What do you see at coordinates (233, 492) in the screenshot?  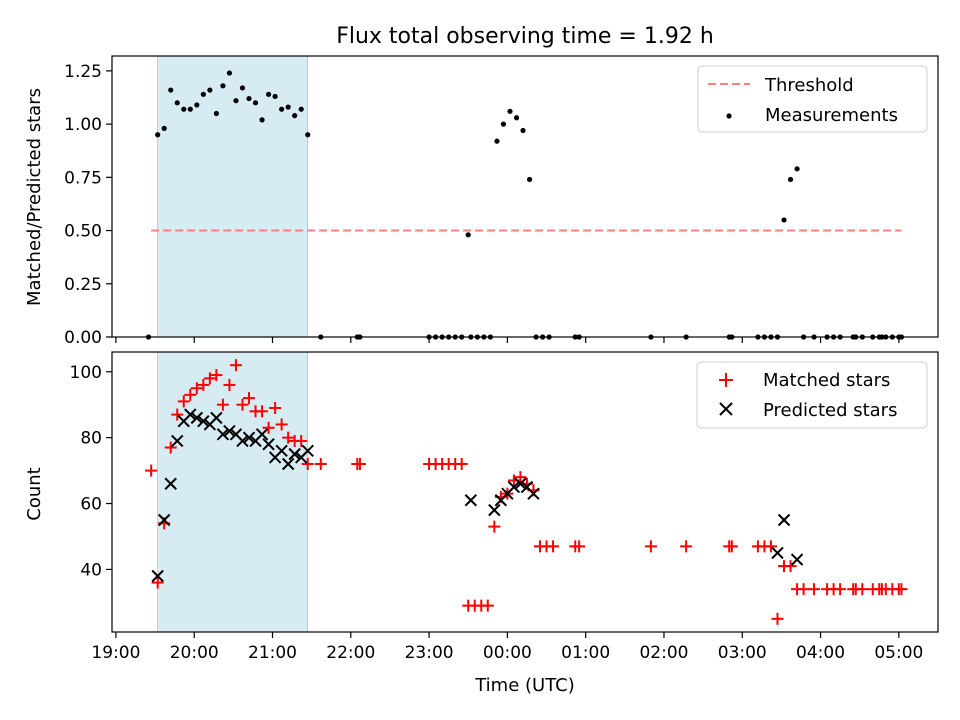 I see `observing-window-shade` at bounding box center [233, 492].